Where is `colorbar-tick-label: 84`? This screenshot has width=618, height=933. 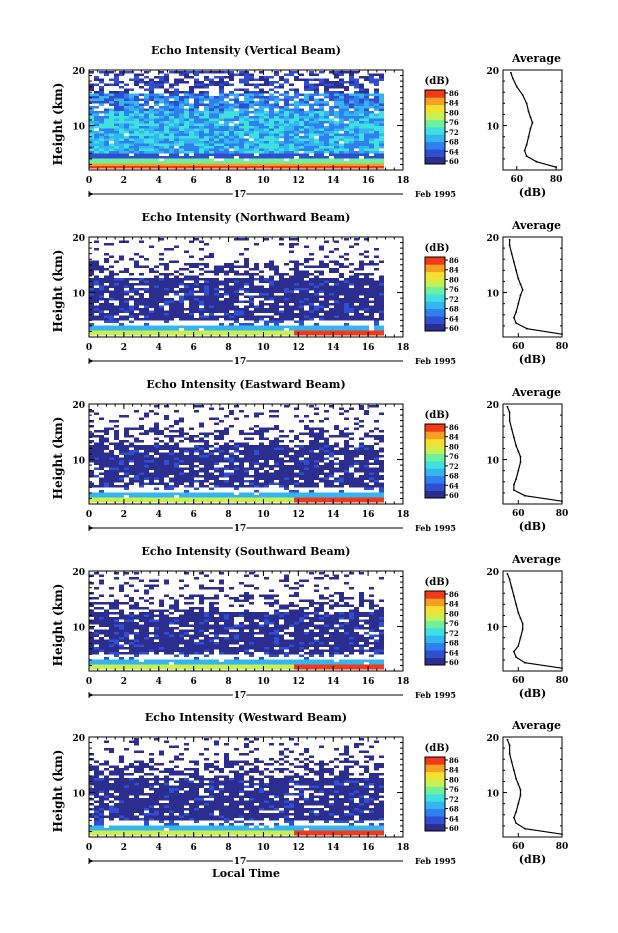 colorbar-tick-label: 84 is located at coordinates (454, 437).